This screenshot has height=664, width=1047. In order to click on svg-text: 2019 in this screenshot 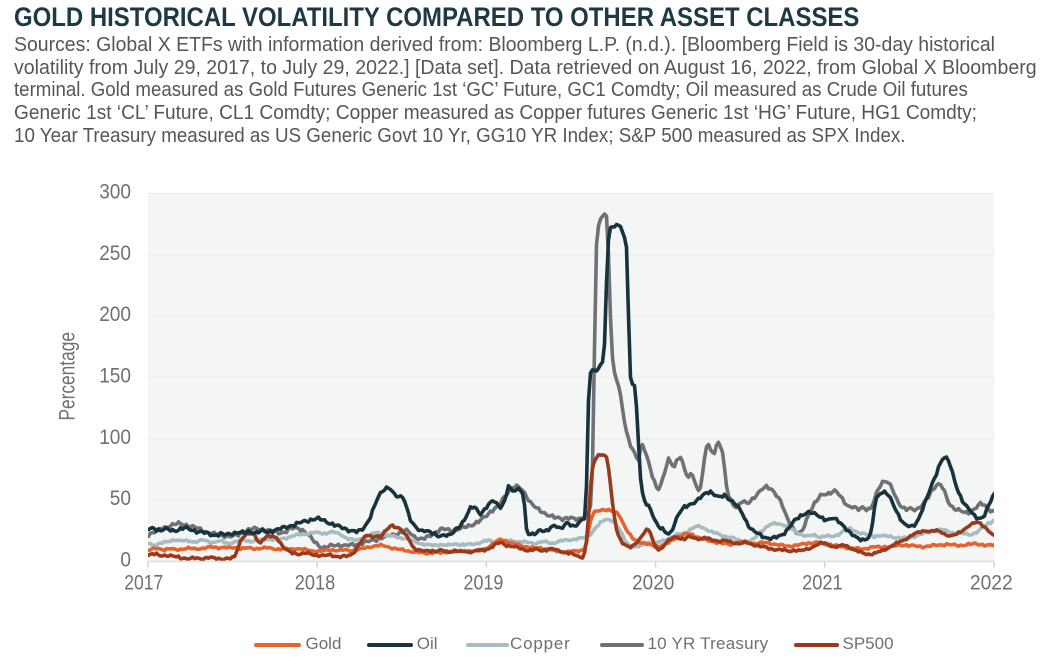, I will do `click(484, 583)`.